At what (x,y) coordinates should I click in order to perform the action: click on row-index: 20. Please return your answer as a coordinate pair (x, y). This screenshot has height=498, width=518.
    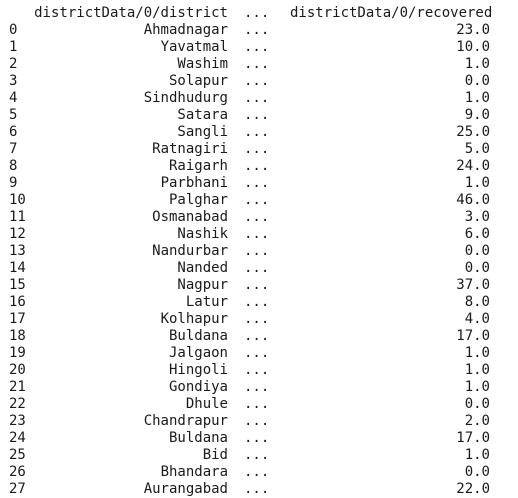
    Looking at the image, I should click on (17, 370).